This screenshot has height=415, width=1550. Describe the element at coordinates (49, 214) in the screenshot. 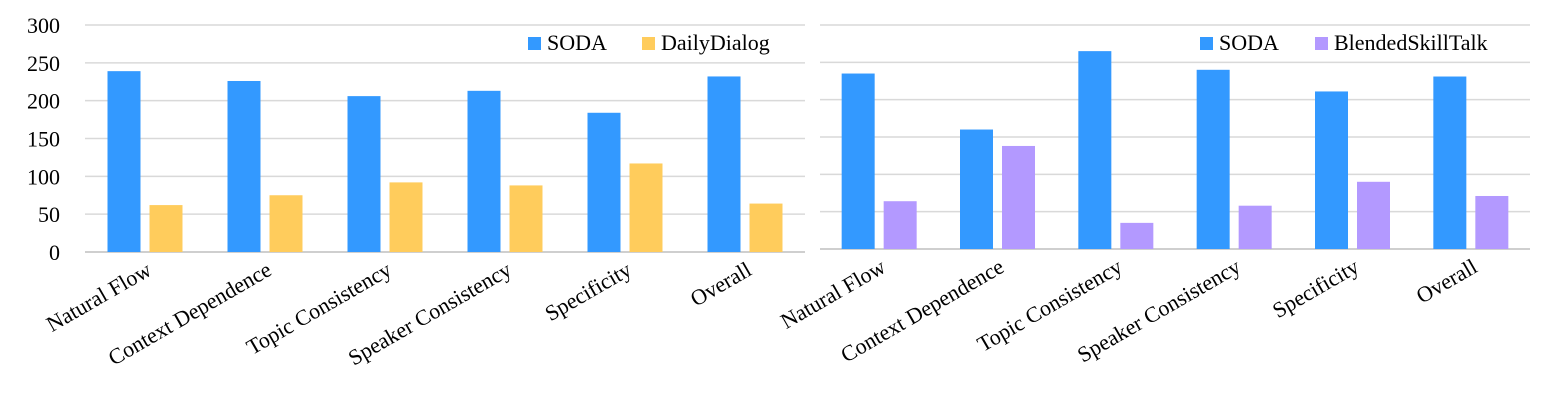

I see `y-tick-label: 50` at that location.